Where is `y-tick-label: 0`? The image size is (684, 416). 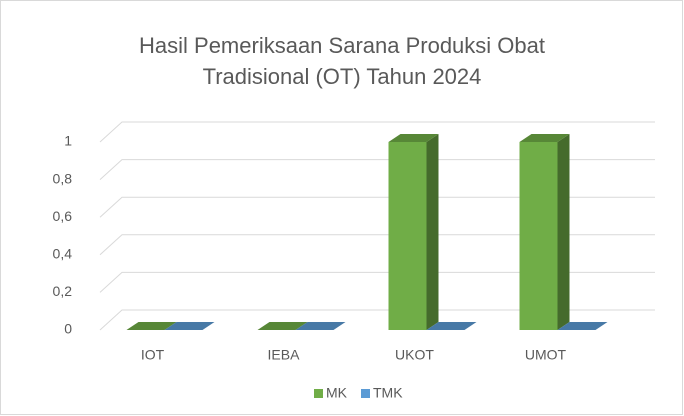
y-tick-label: 0 is located at coordinates (68, 329).